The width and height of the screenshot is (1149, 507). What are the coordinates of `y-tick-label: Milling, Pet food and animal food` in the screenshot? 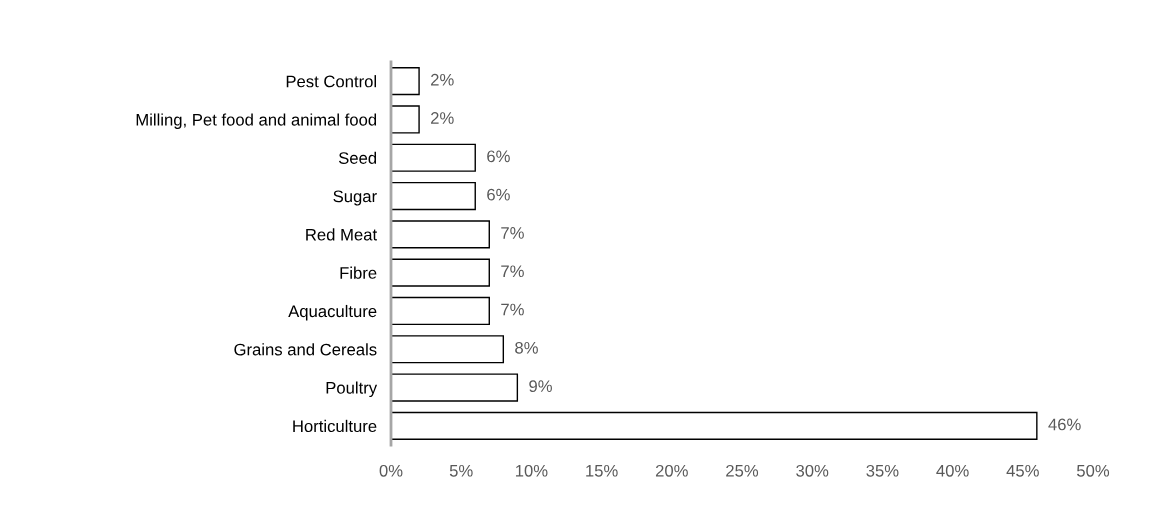 It's located at (256, 121).